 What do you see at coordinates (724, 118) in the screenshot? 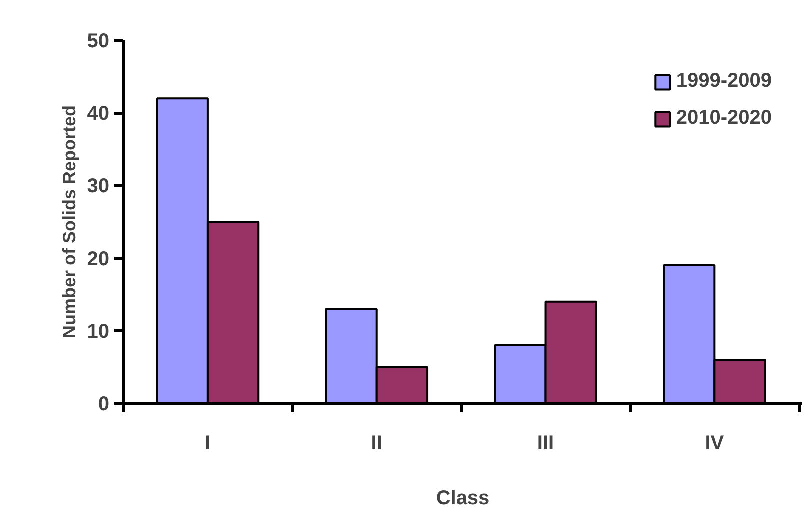
I see `legend-label: 2010-2020` at bounding box center [724, 118].